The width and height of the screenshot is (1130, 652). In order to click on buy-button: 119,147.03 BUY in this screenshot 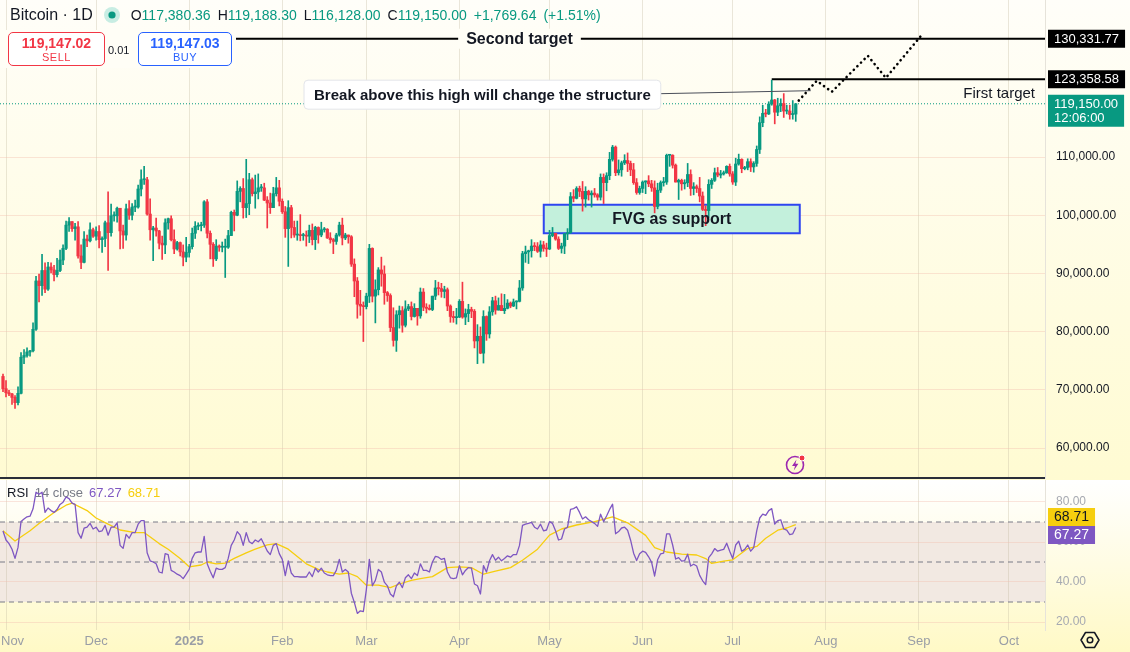, I will do `click(185, 49)`.